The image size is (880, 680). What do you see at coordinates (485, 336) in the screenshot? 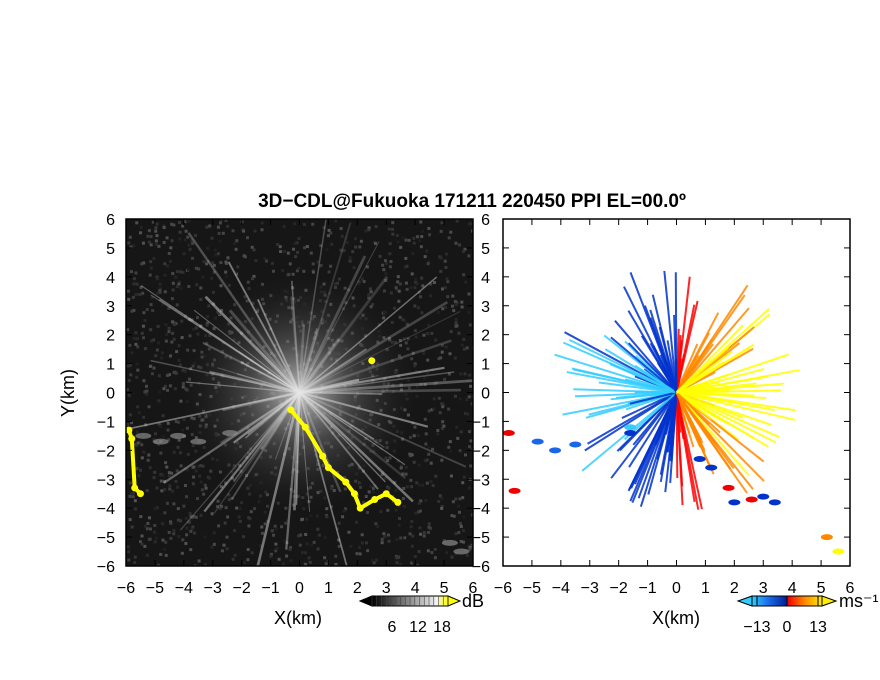
I see `y-tick-label-mid: 2` at bounding box center [485, 336].